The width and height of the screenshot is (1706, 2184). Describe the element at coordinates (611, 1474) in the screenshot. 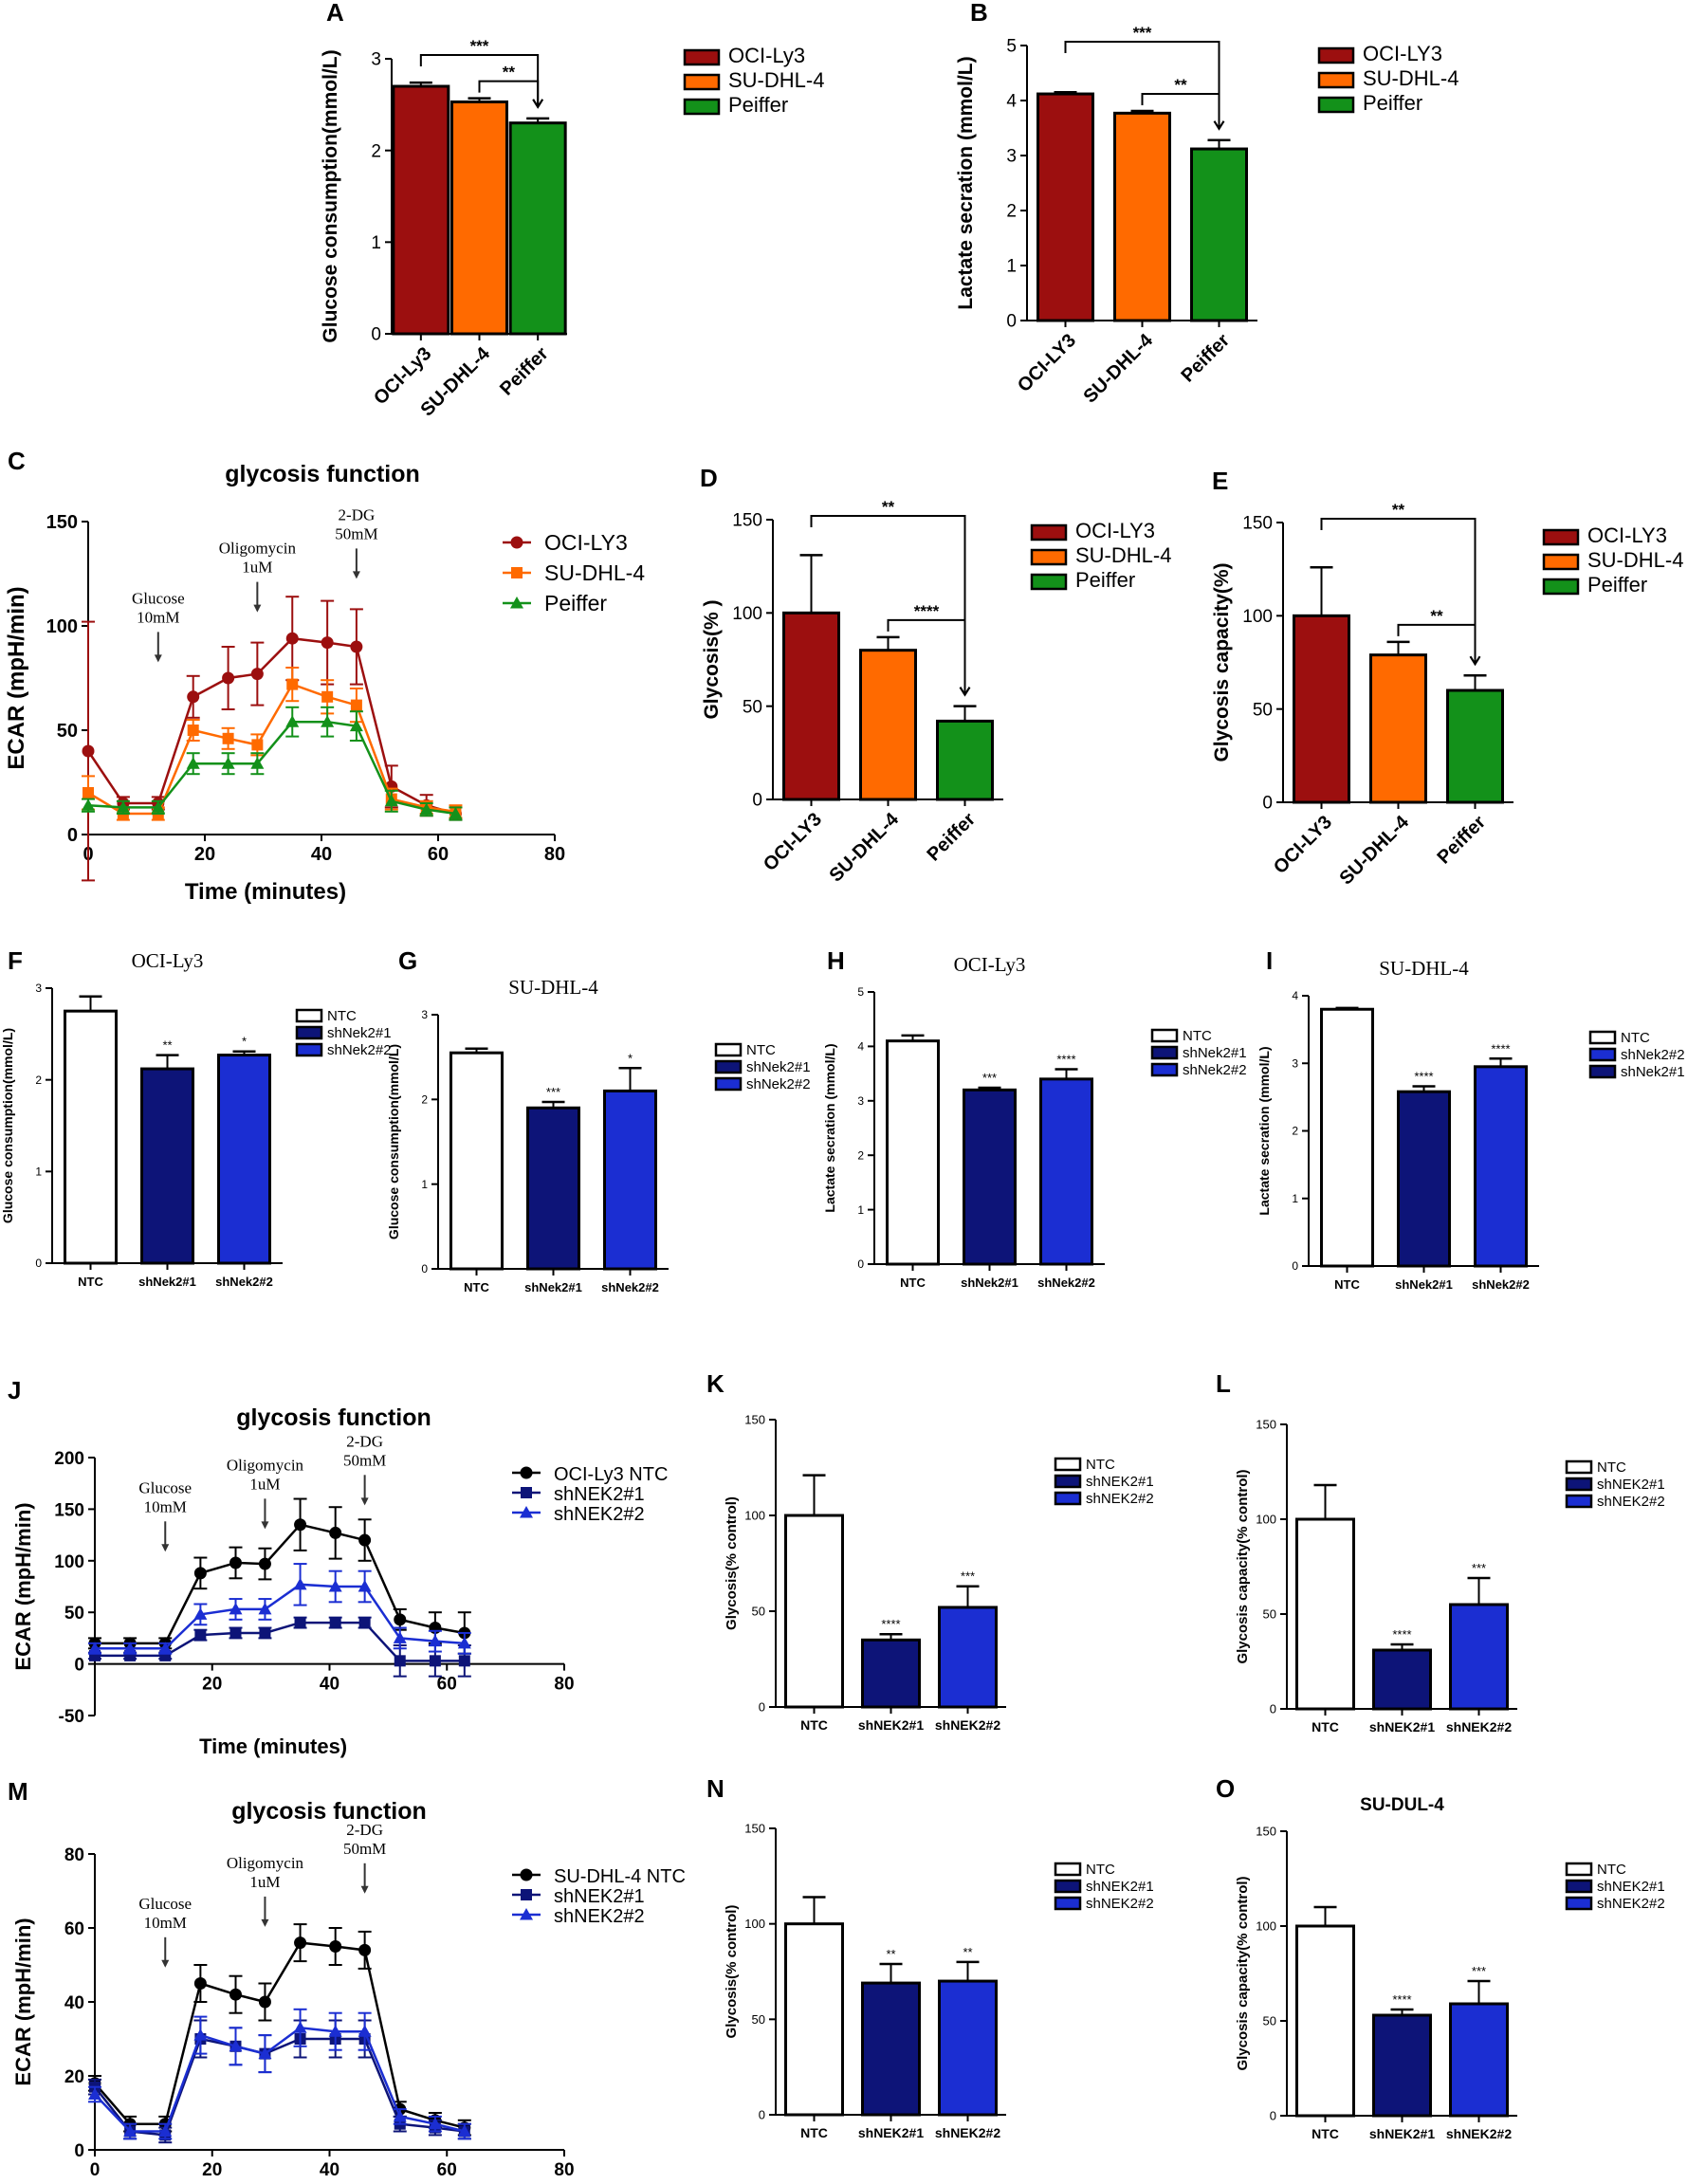

I see `legend-label: OCI-Ly3 NTC` at that location.